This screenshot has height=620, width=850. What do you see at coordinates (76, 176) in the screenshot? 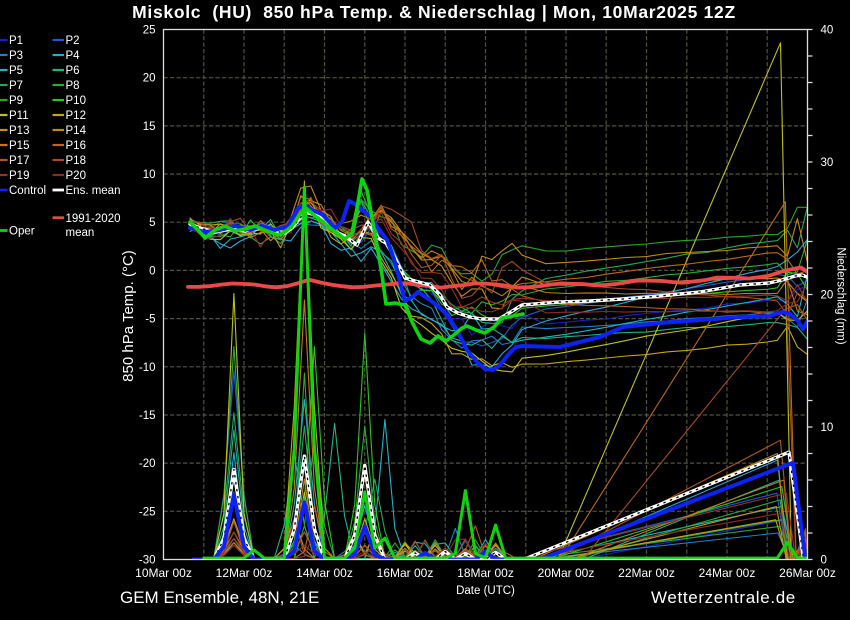
I see `svg-text: P20` at bounding box center [76, 176].